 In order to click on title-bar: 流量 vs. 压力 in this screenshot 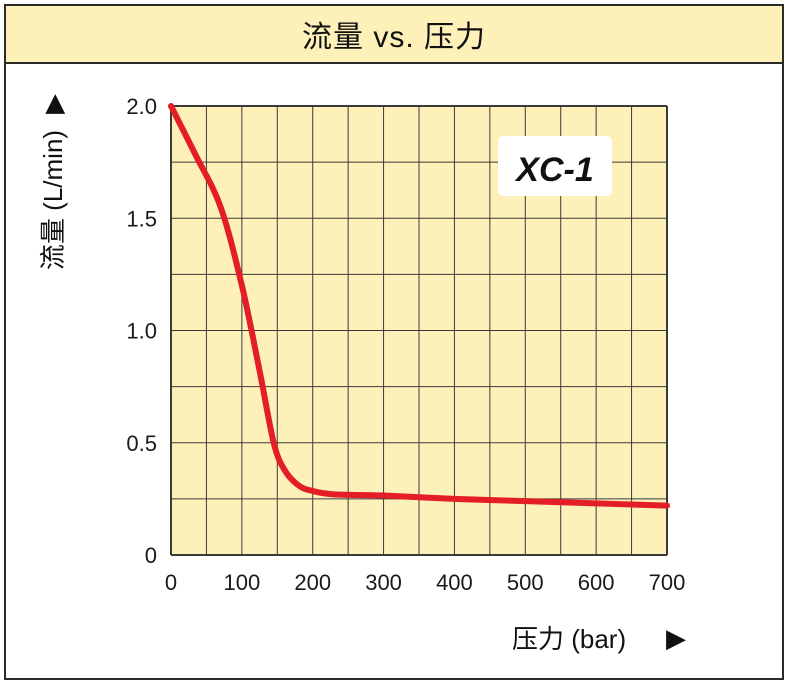, I will do `click(394, 35)`.